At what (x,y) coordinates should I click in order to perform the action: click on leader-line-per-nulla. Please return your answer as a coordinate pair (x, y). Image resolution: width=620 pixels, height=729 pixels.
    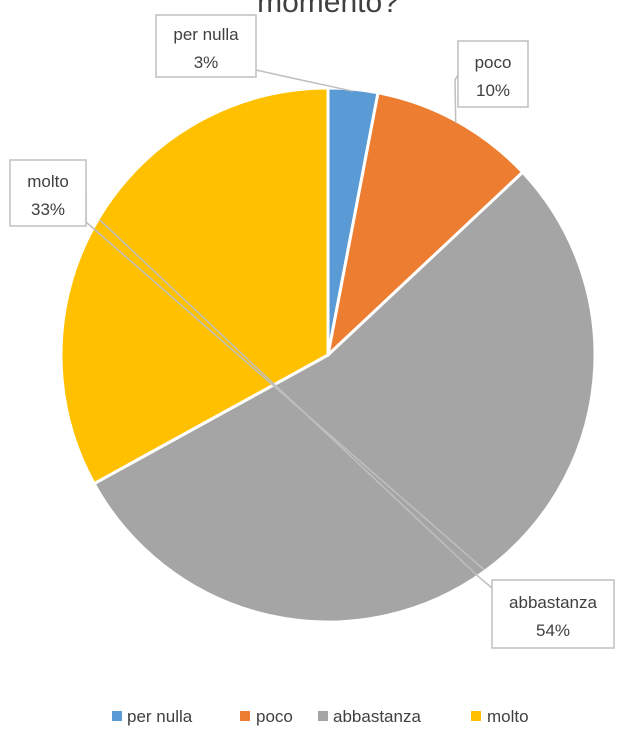
    Looking at the image, I should click on (304, 80).